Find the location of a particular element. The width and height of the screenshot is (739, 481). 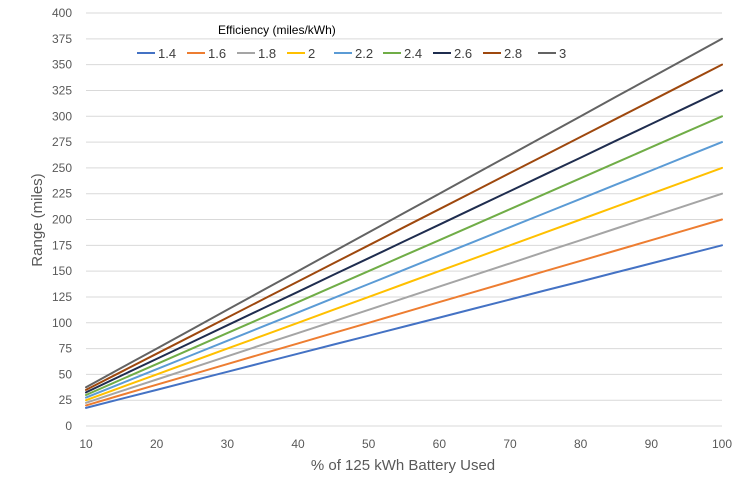

y-tick-label: 200 is located at coordinates (62, 220).